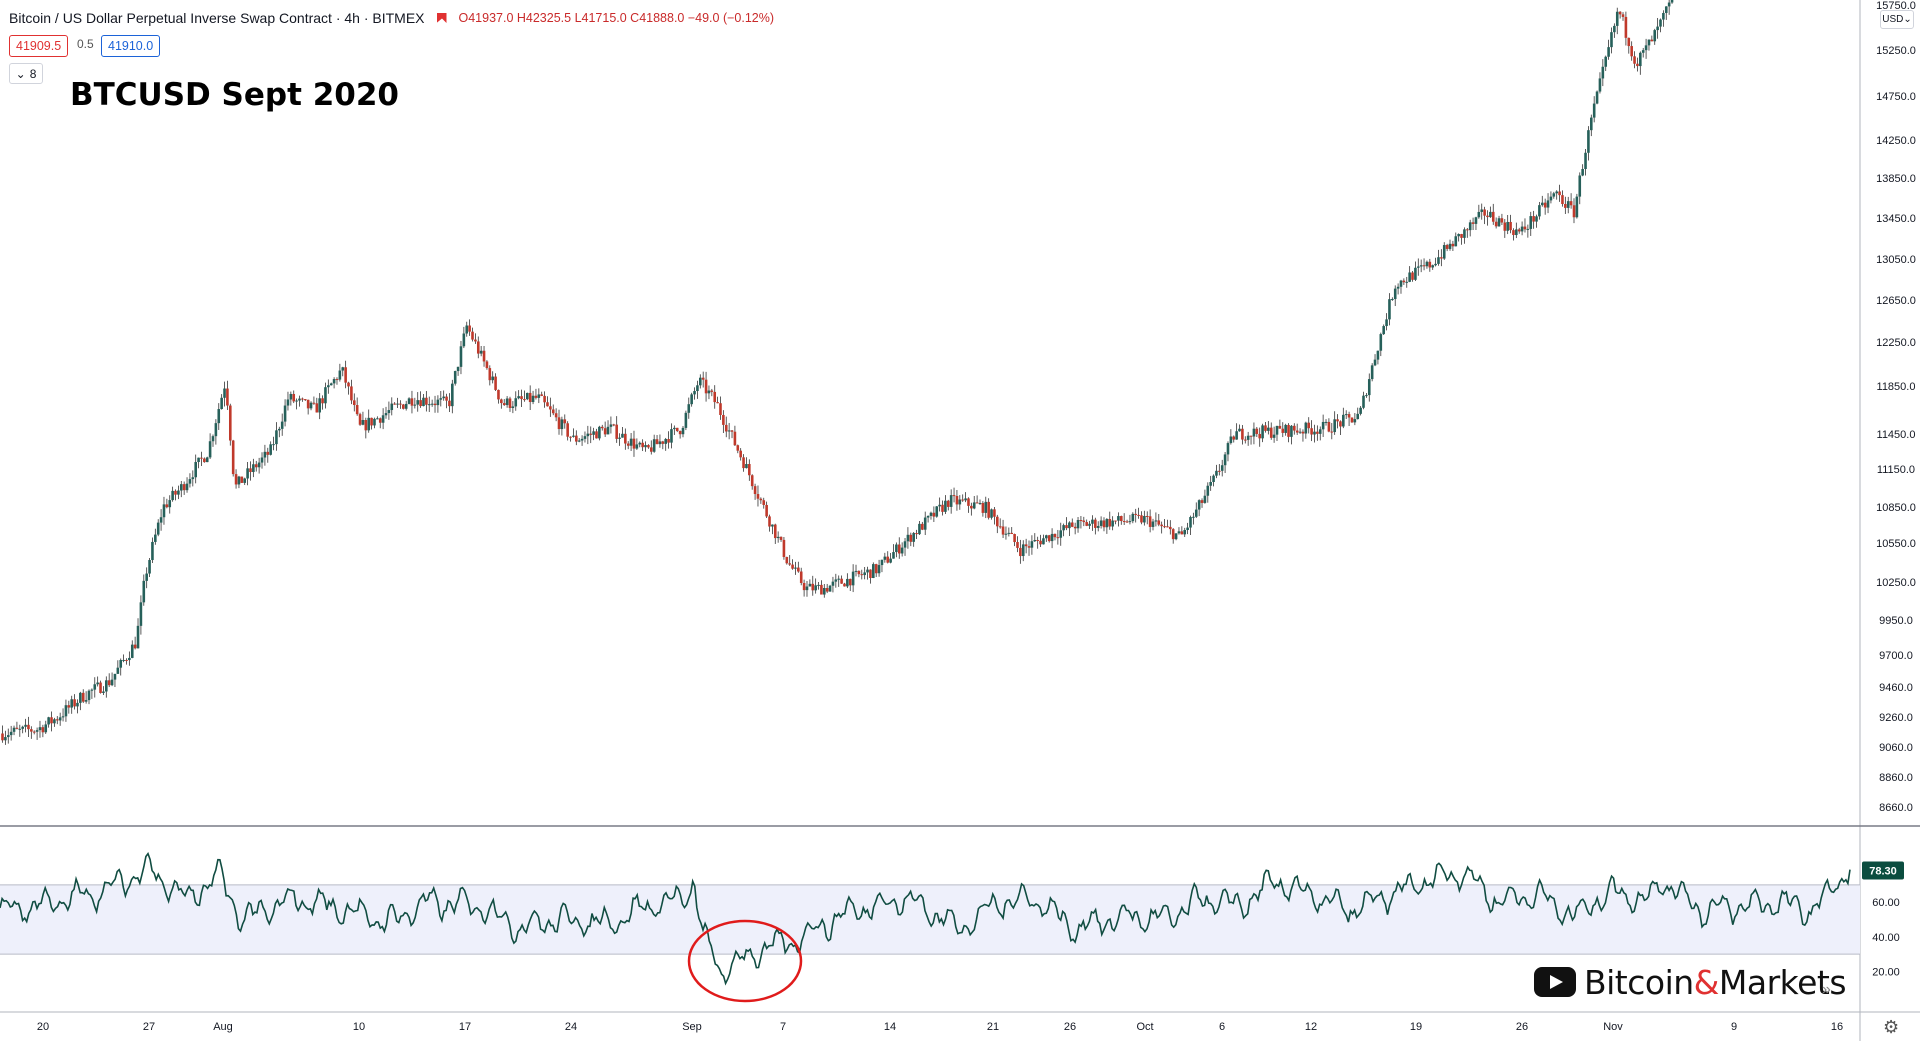 Image resolution: width=1920 pixels, height=1041 pixels. Describe the element at coordinates (1826, 989) in the screenshot. I see `scroll-to-latest-icon: »` at that location.